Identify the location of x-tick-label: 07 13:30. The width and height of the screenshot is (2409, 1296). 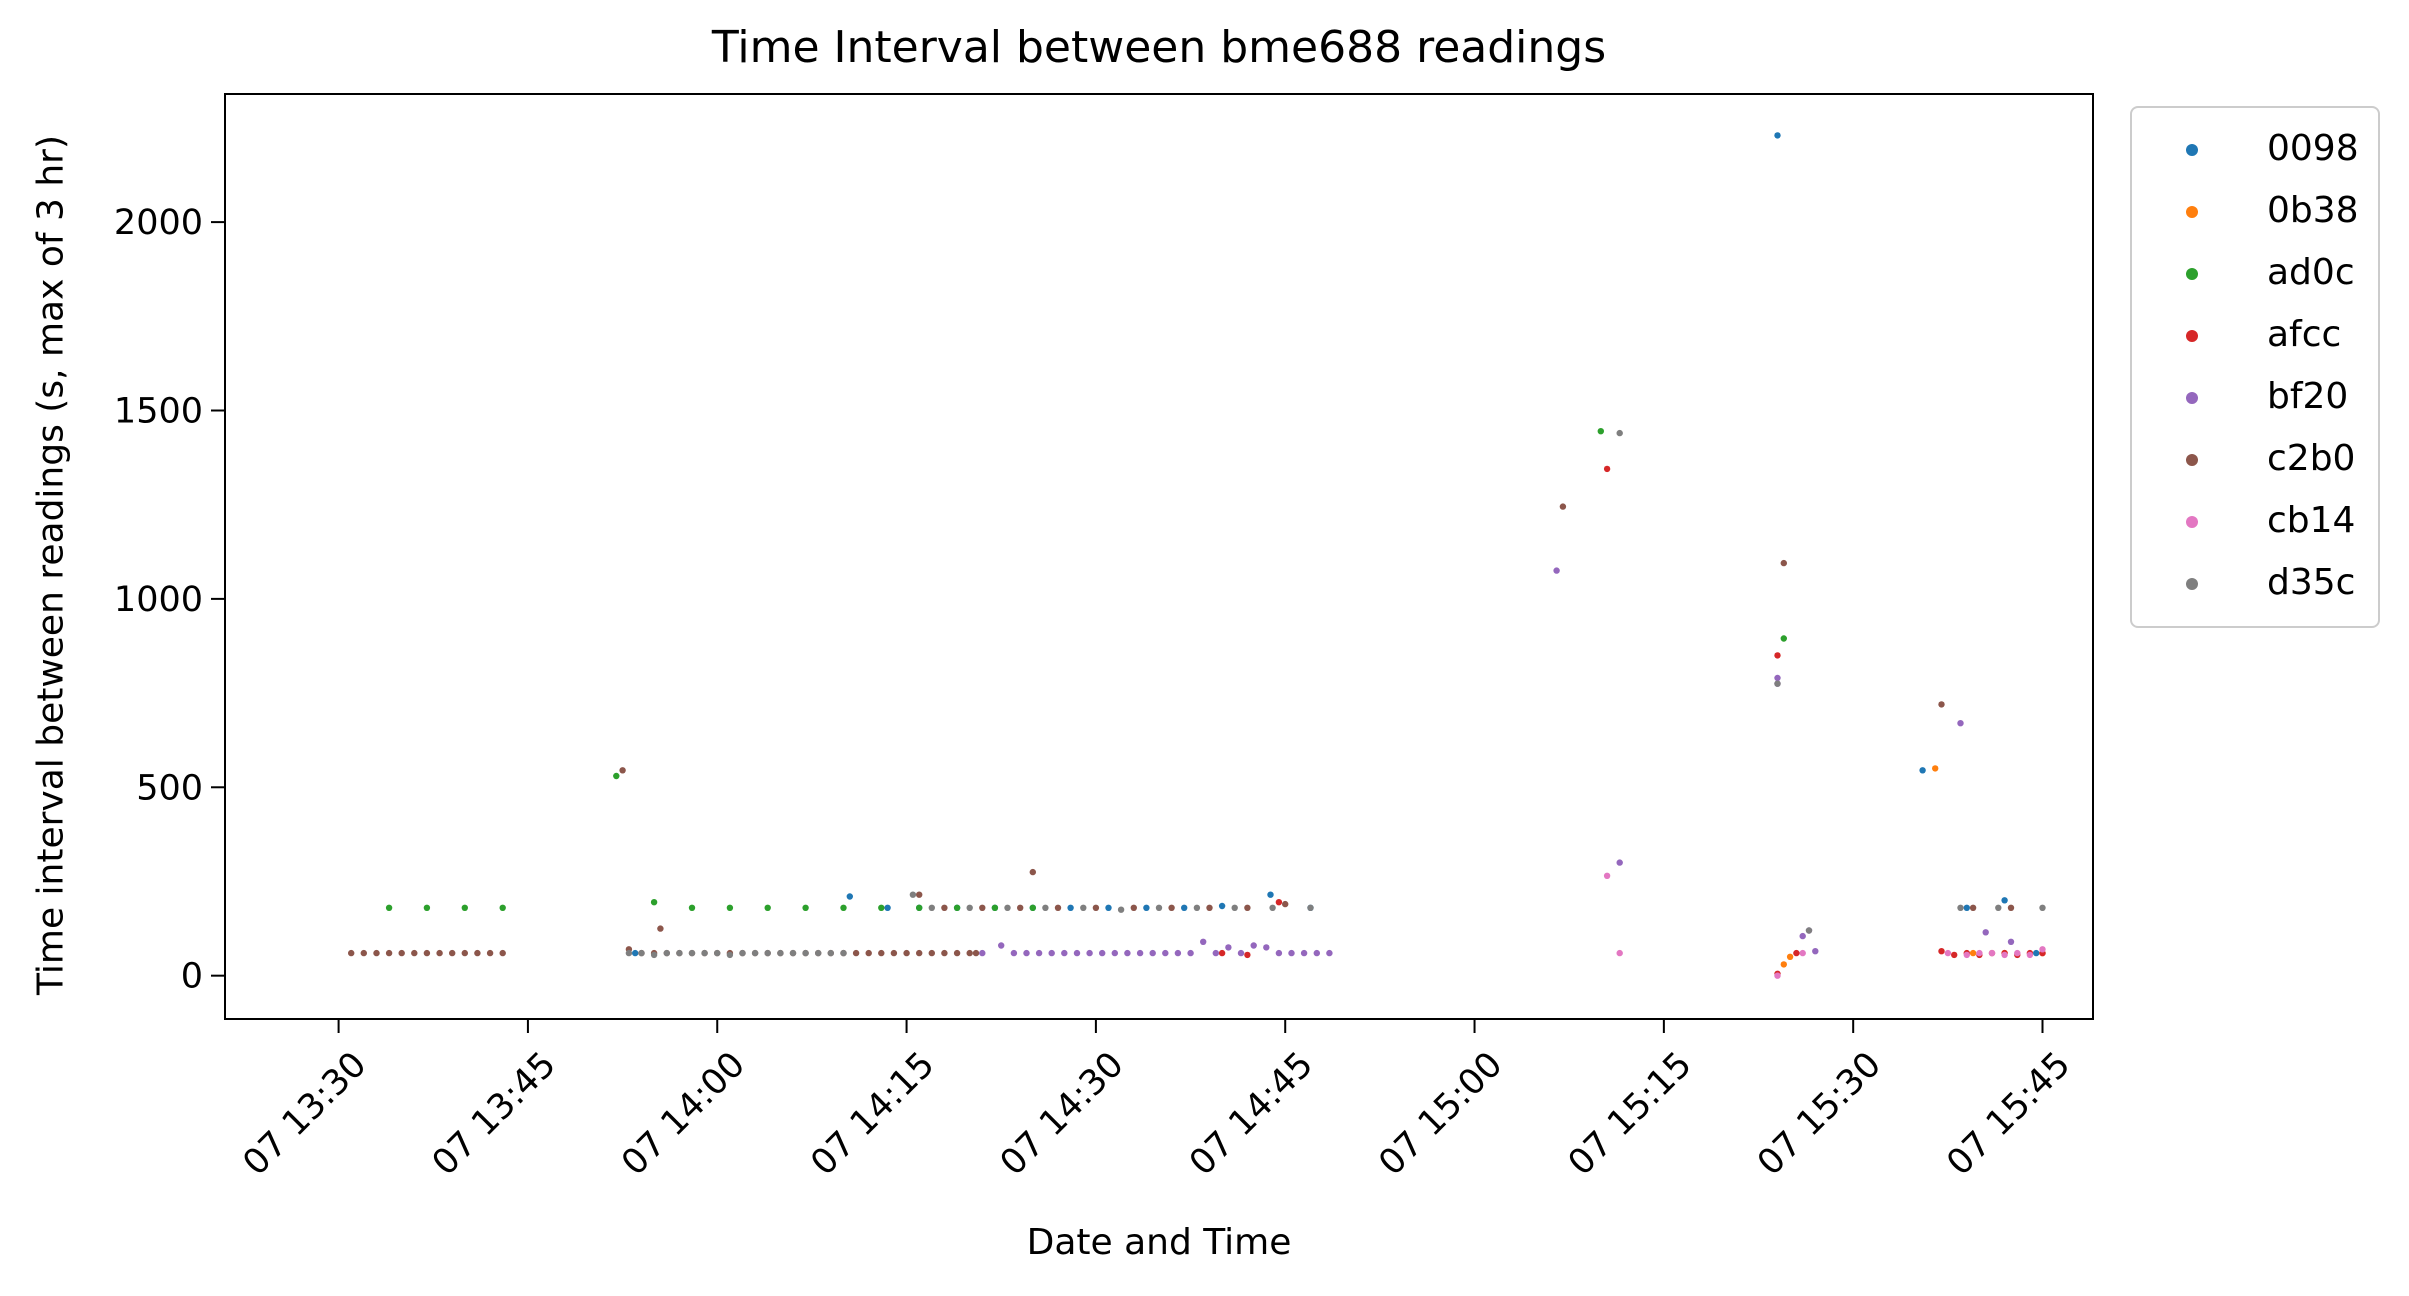
(305, 1114).